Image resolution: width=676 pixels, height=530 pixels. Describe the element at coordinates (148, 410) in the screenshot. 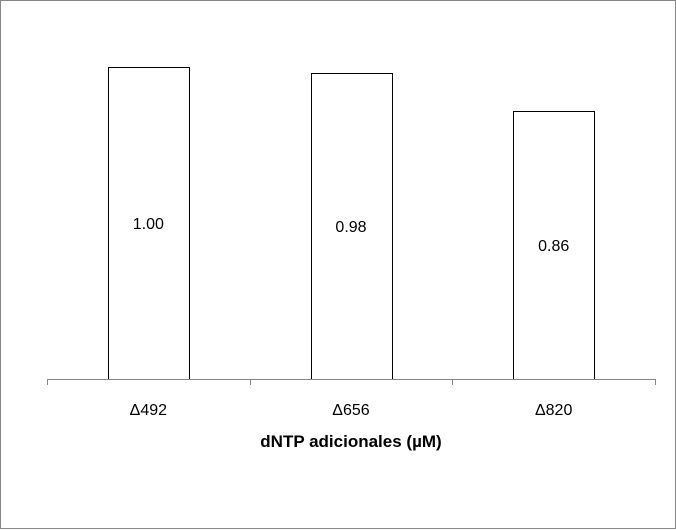

I see `x-tick-label-1: Δ492` at that location.